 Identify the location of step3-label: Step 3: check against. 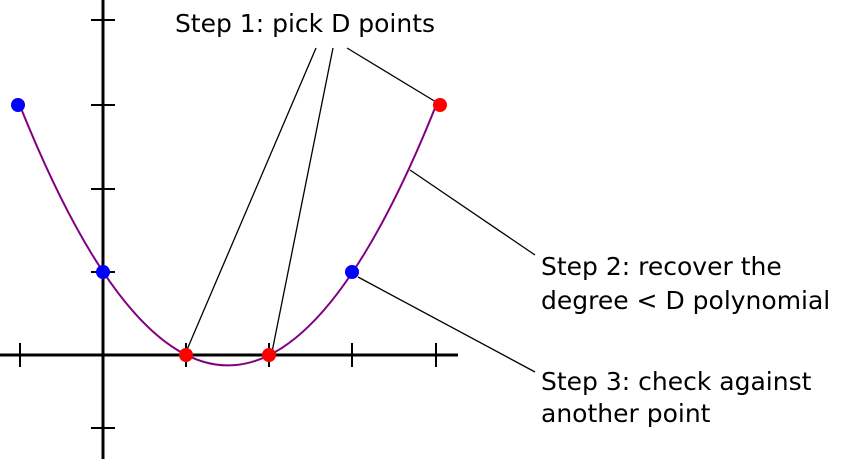
(676, 381).